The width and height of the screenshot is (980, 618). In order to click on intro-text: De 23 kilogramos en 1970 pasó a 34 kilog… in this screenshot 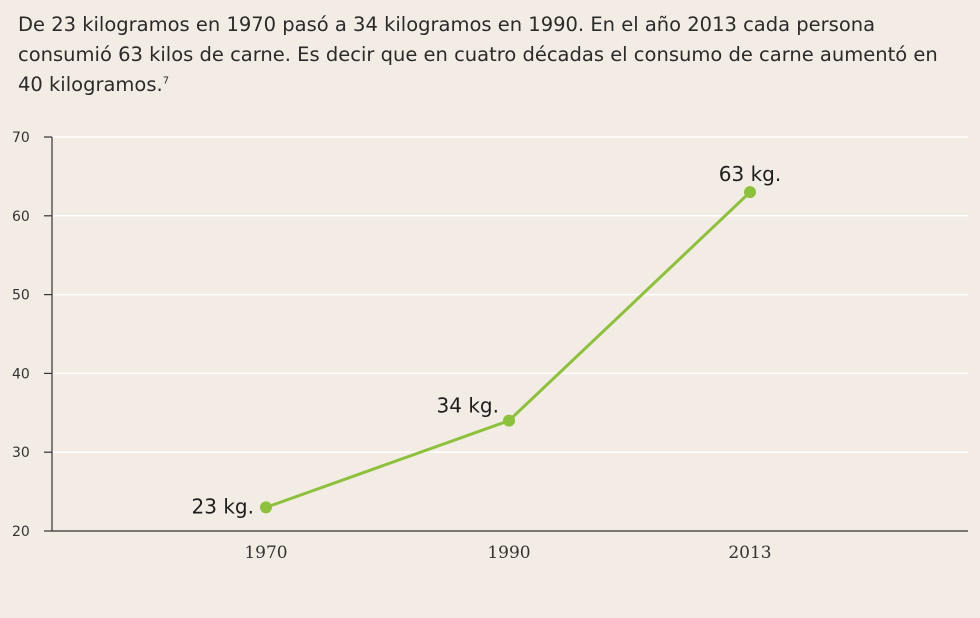, I will do `click(478, 54)`.